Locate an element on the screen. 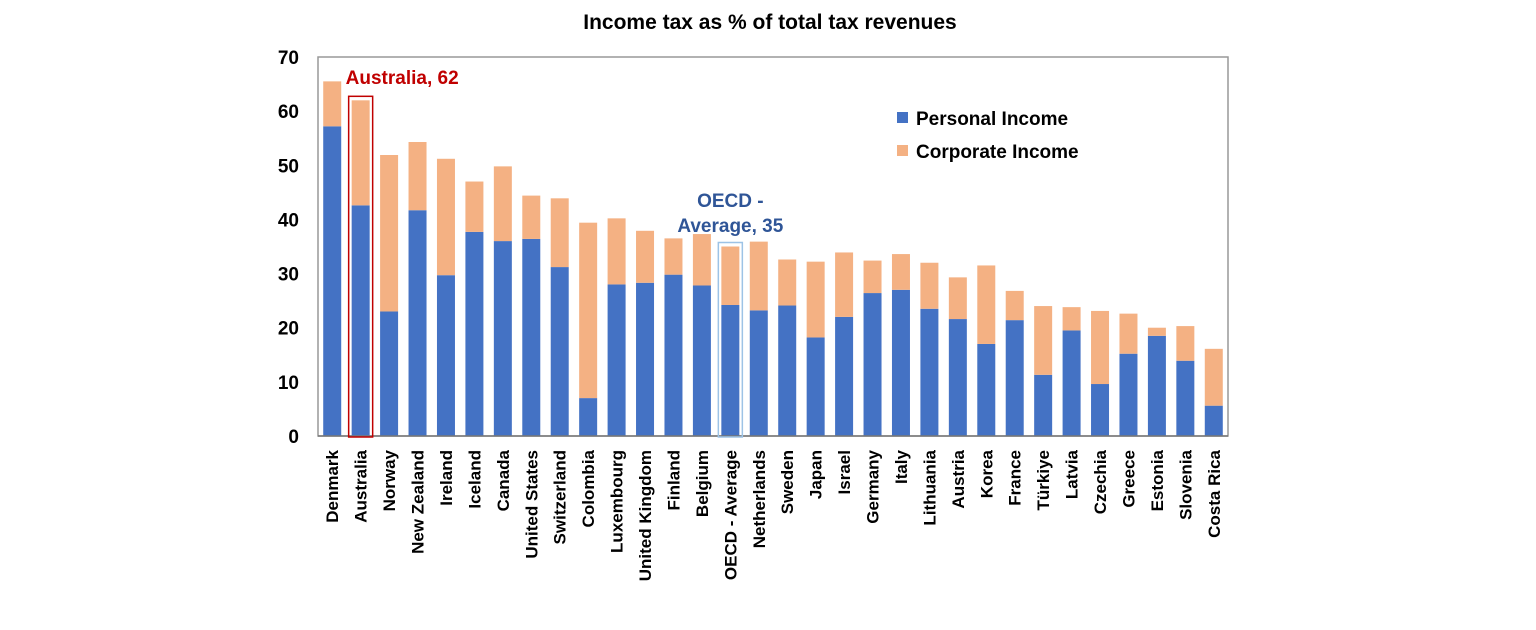 The height and width of the screenshot is (630, 1536). x-tick-label: Finland is located at coordinates (673, 480).